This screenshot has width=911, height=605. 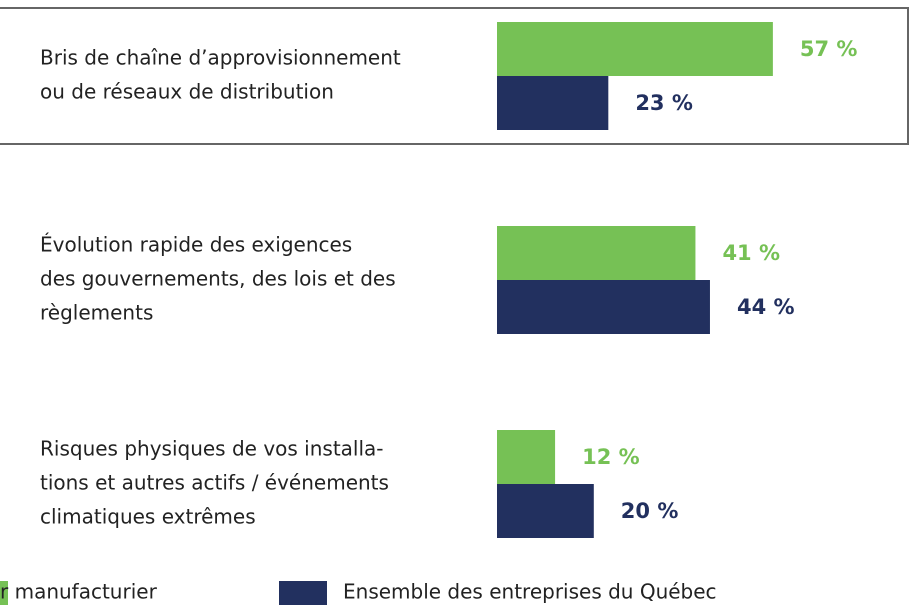 I want to click on category-label: Évolution rapide des exigences, so click(x=196, y=245).